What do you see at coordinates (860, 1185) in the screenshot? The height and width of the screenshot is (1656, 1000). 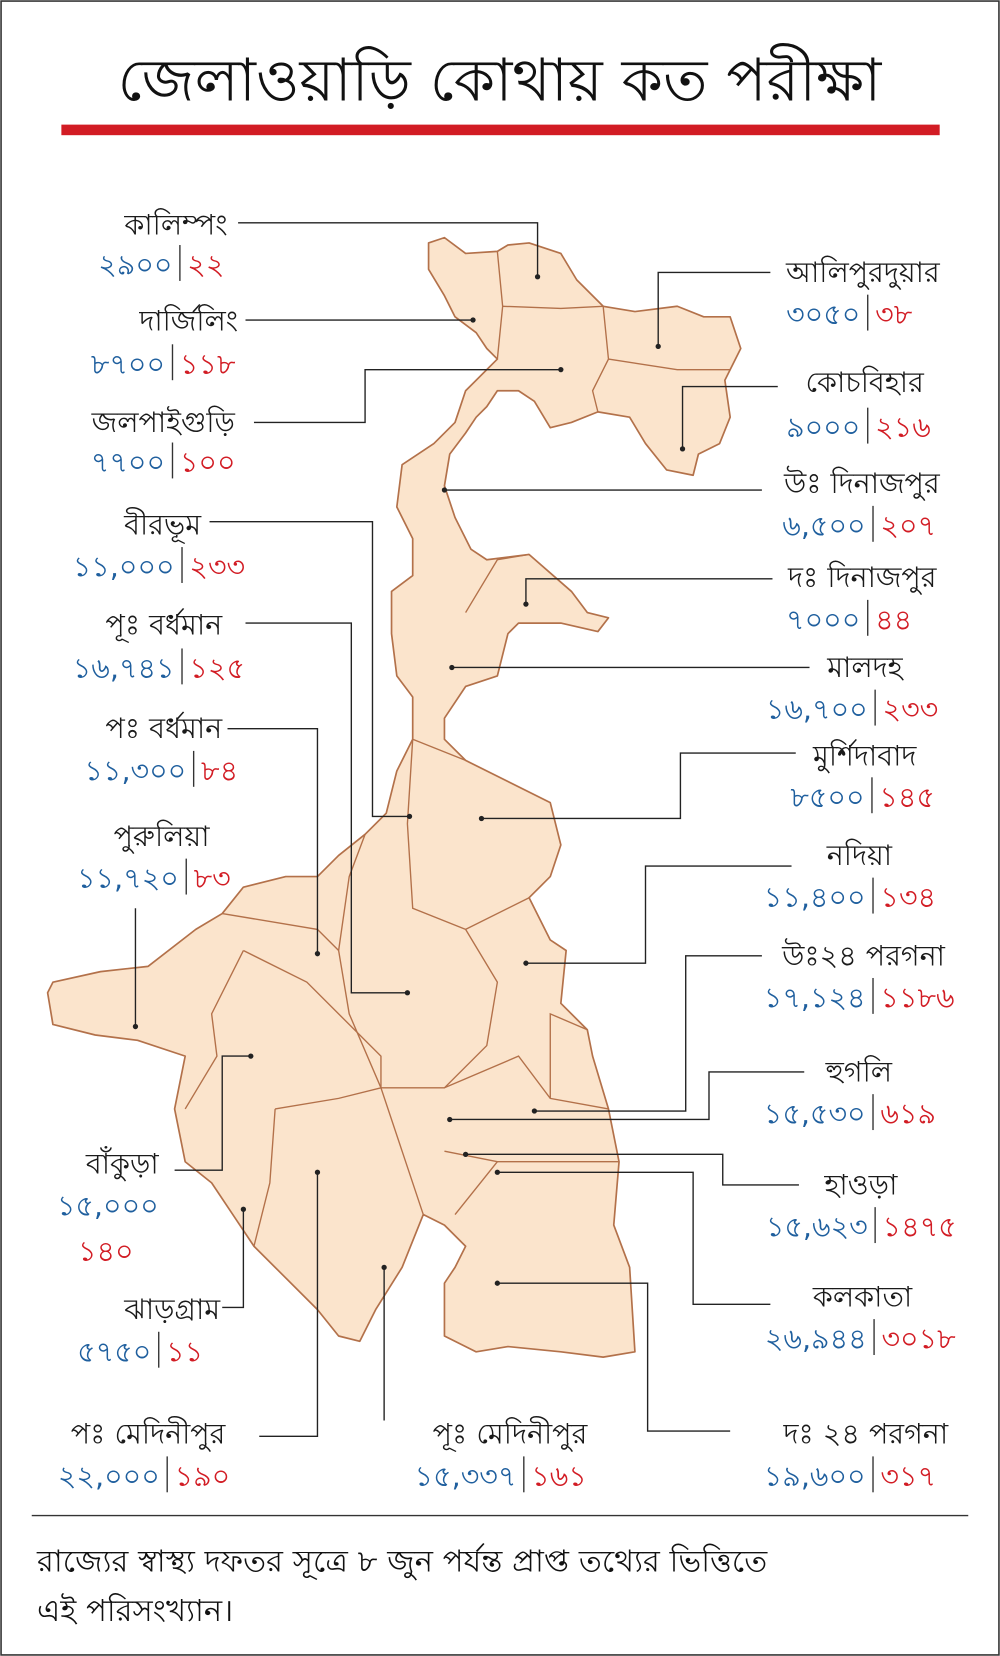 I see `district-name: হাওড়া` at bounding box center [860, 1185].